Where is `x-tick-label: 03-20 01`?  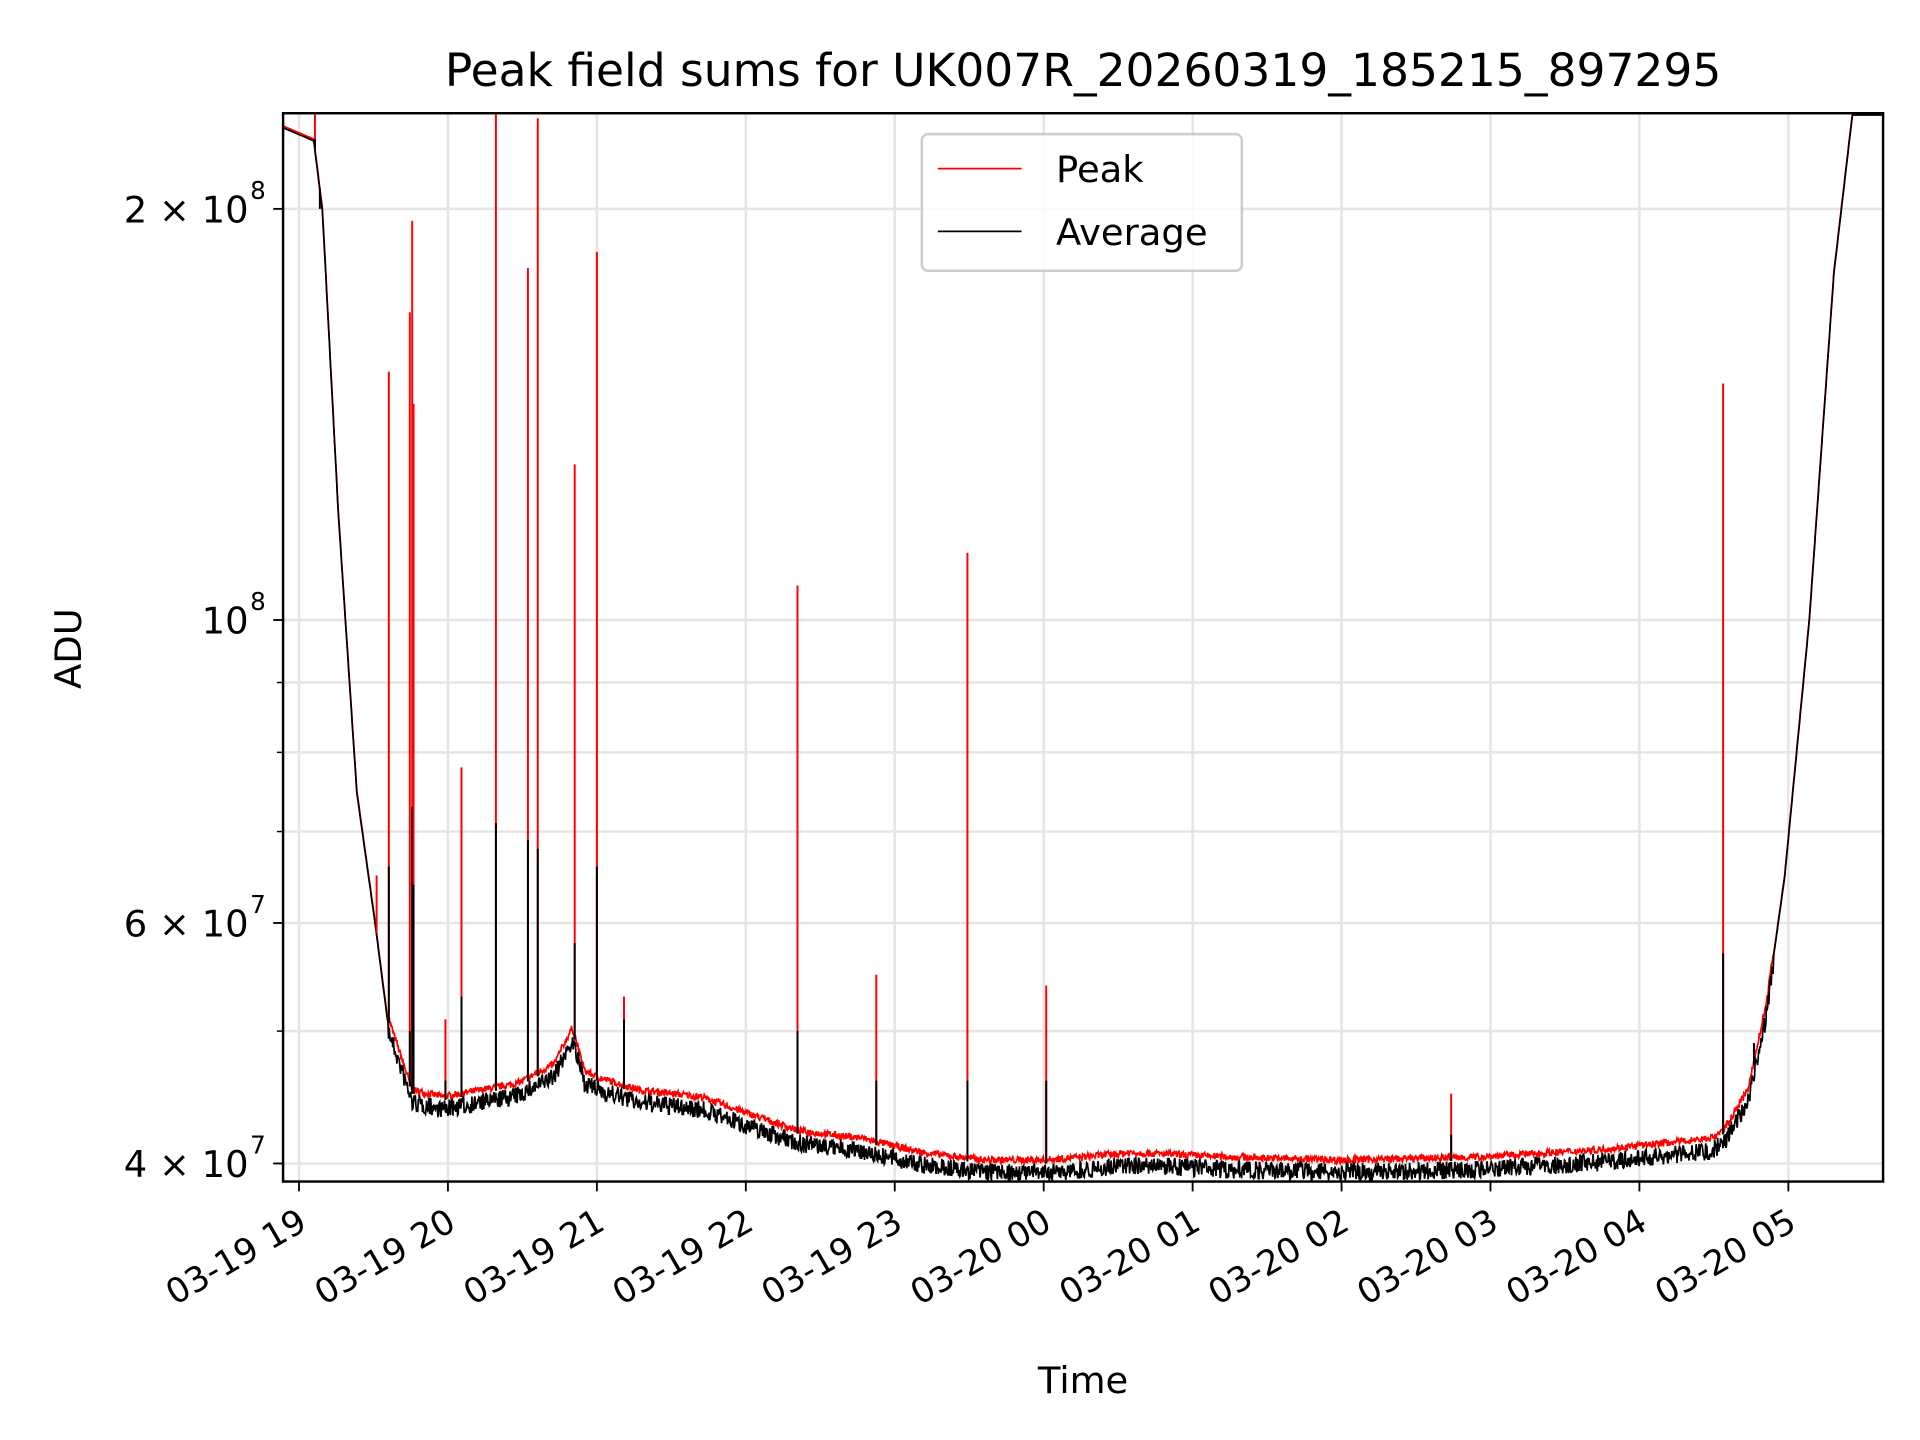 x-tick-label: 03-20 01 is located at coordinates (1130, 1257).